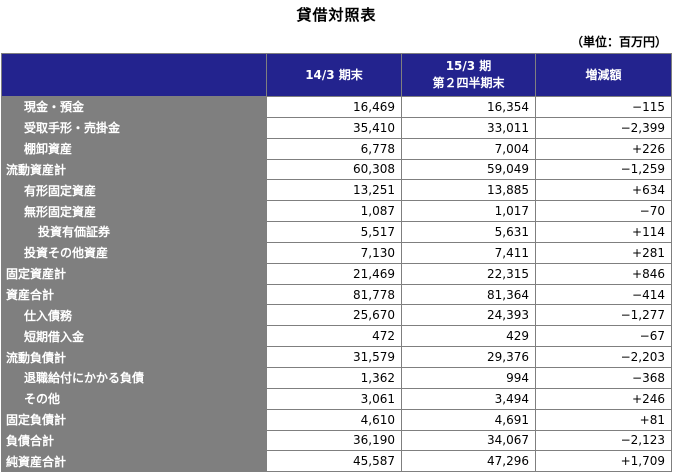 This screenshot has width=673, height=472. Describe the element at coordinates (603, 211) in the screenshot. I see `cell-diff: −70` at that location.